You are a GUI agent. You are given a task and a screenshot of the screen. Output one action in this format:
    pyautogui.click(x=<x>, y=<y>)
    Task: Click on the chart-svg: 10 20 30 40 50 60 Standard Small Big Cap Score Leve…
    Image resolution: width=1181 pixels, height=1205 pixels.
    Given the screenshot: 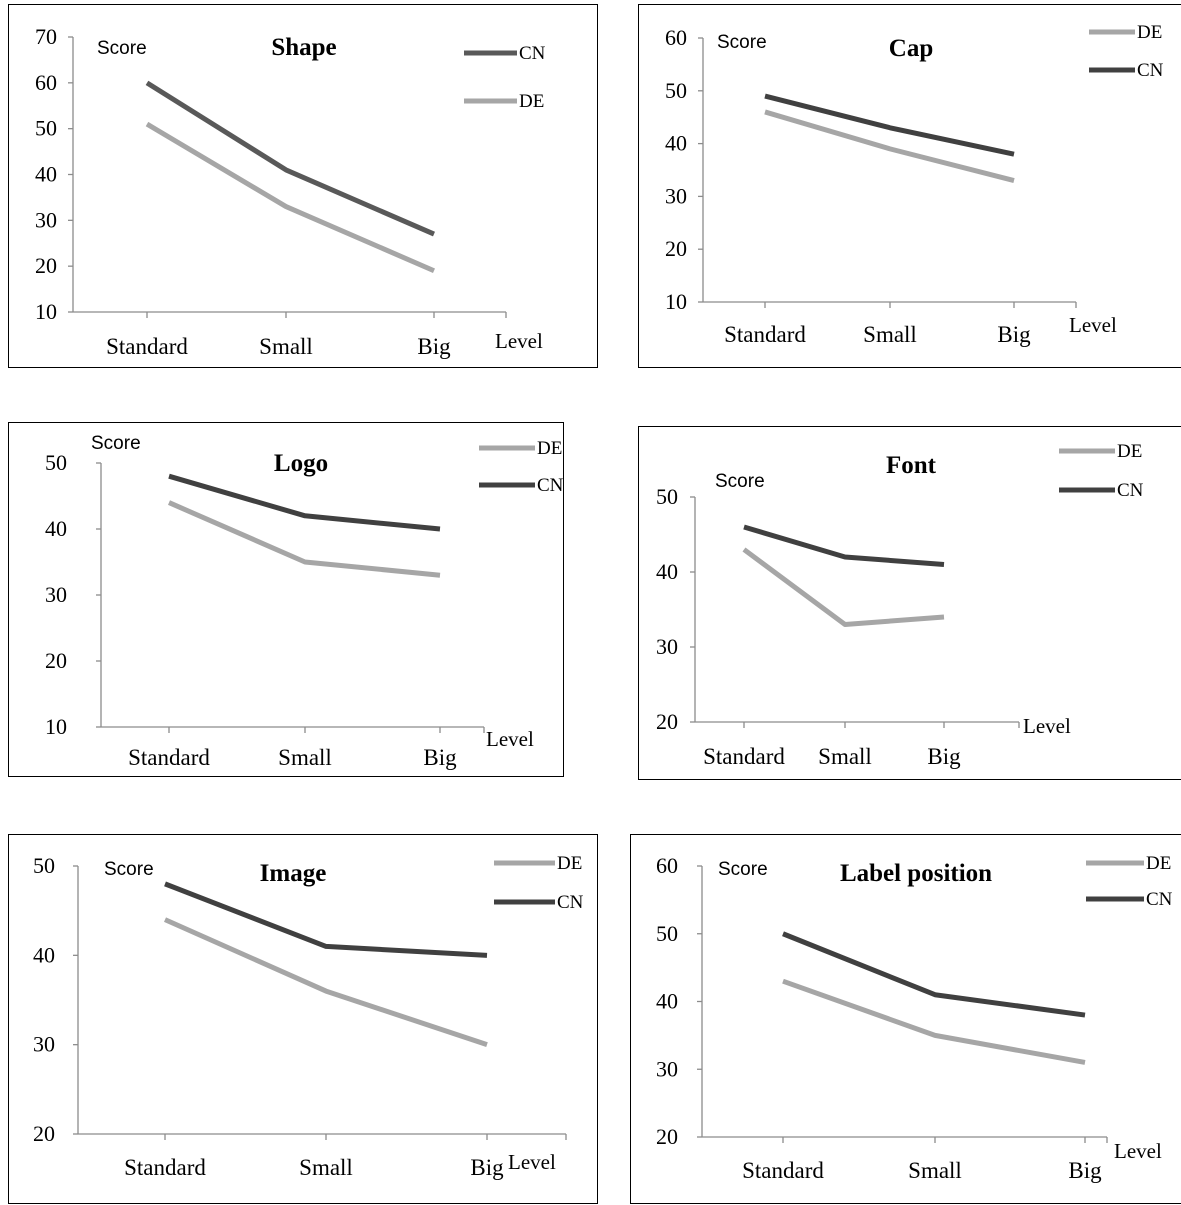 What is the action you would take?
    pyautogui.click(x=914, y=184)
    